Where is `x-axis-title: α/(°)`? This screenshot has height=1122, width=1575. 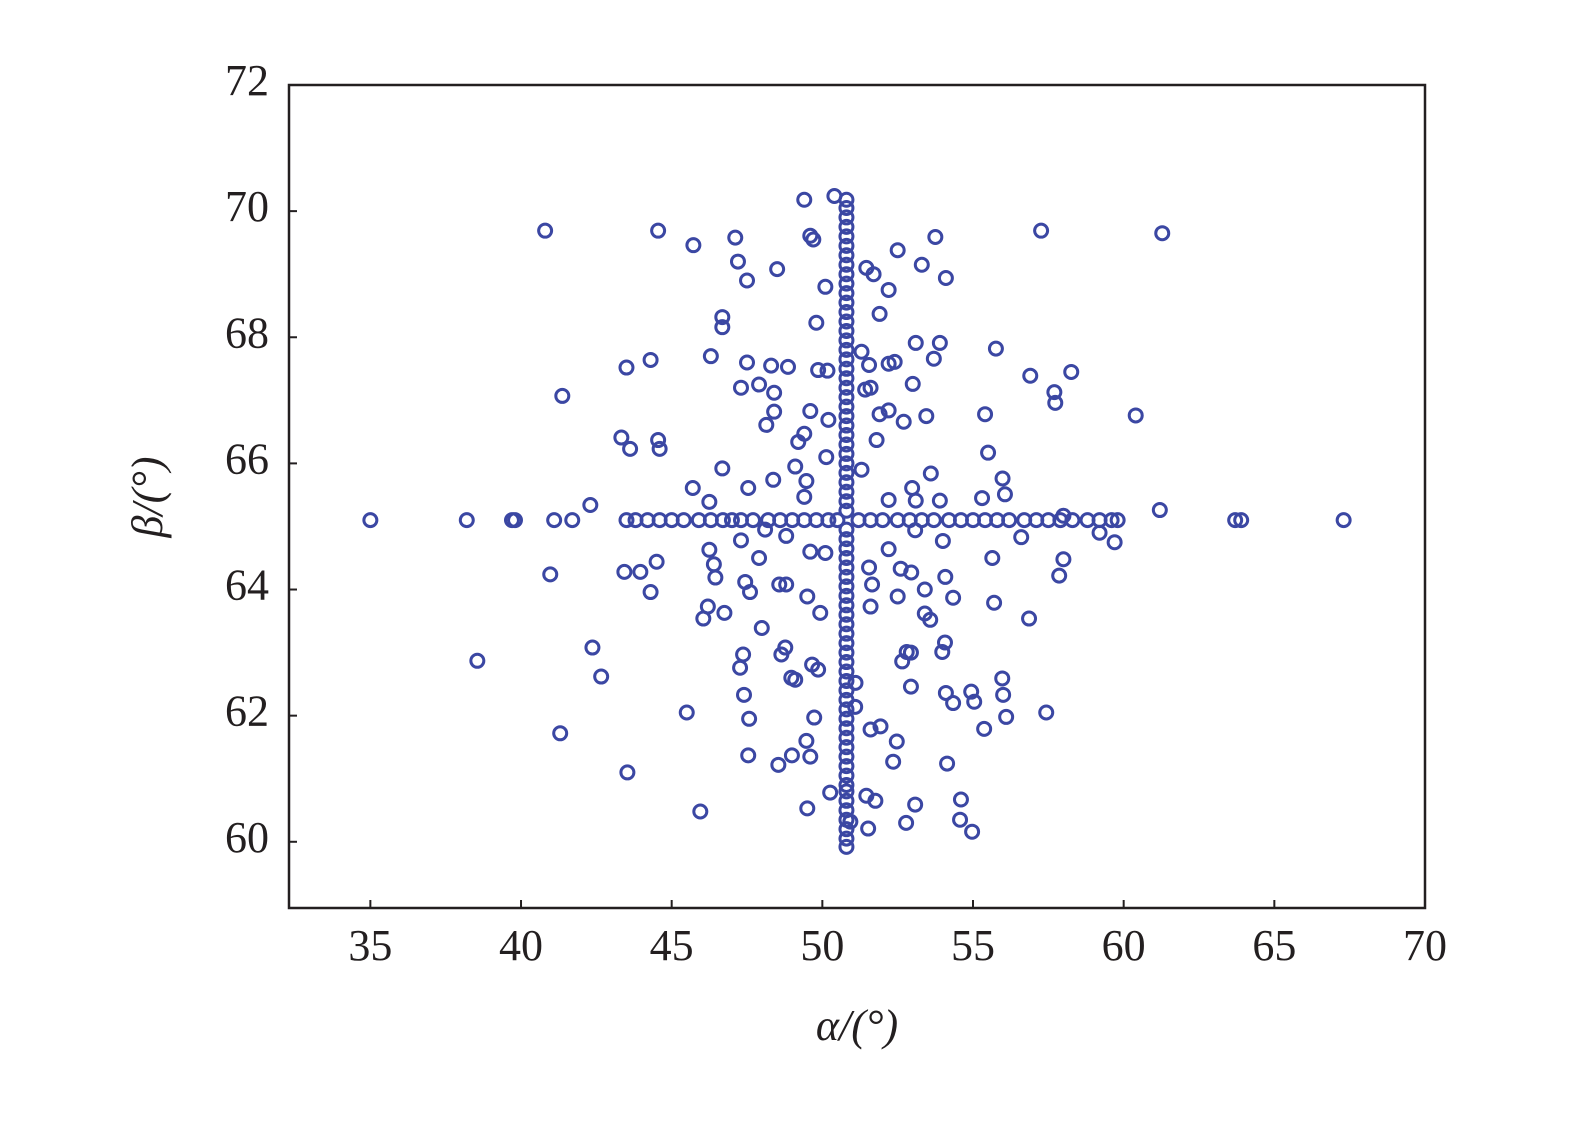 x-axis-title: α/(°) is located at coordinates (857, 1025).